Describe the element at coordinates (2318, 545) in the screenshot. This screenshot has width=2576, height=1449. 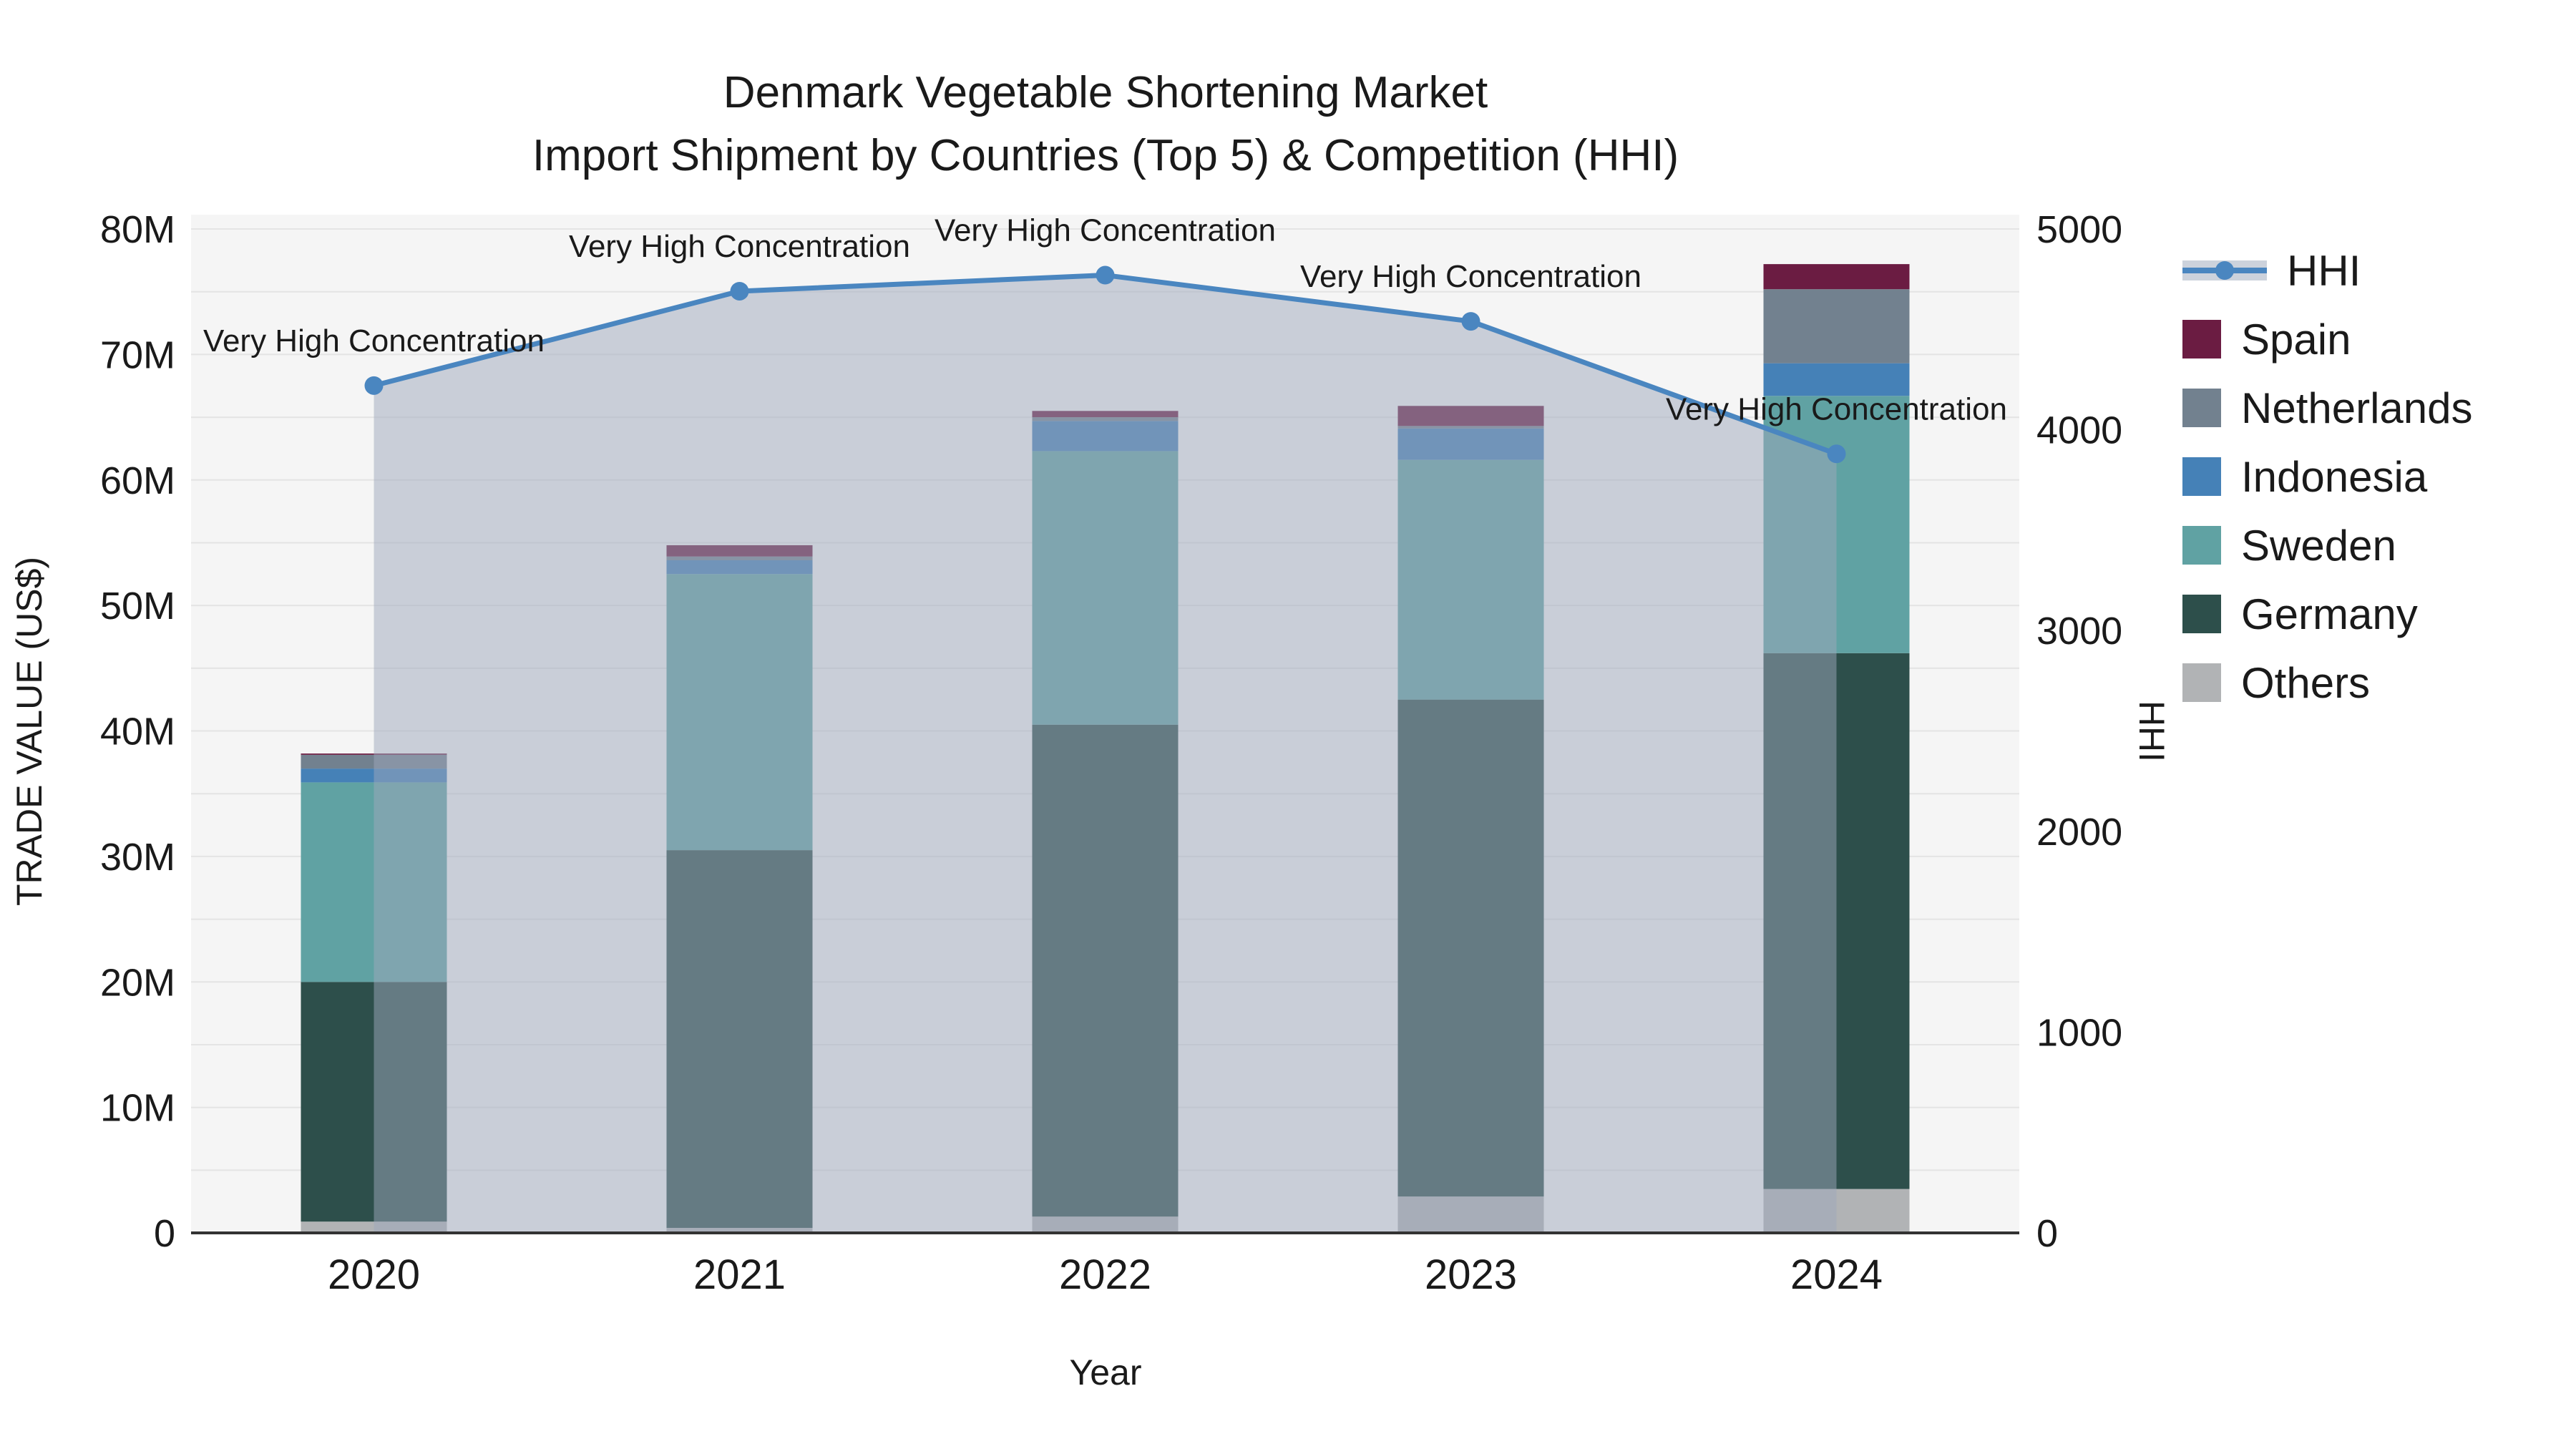
I see `legend-label-sweden: Sweden` at that location.